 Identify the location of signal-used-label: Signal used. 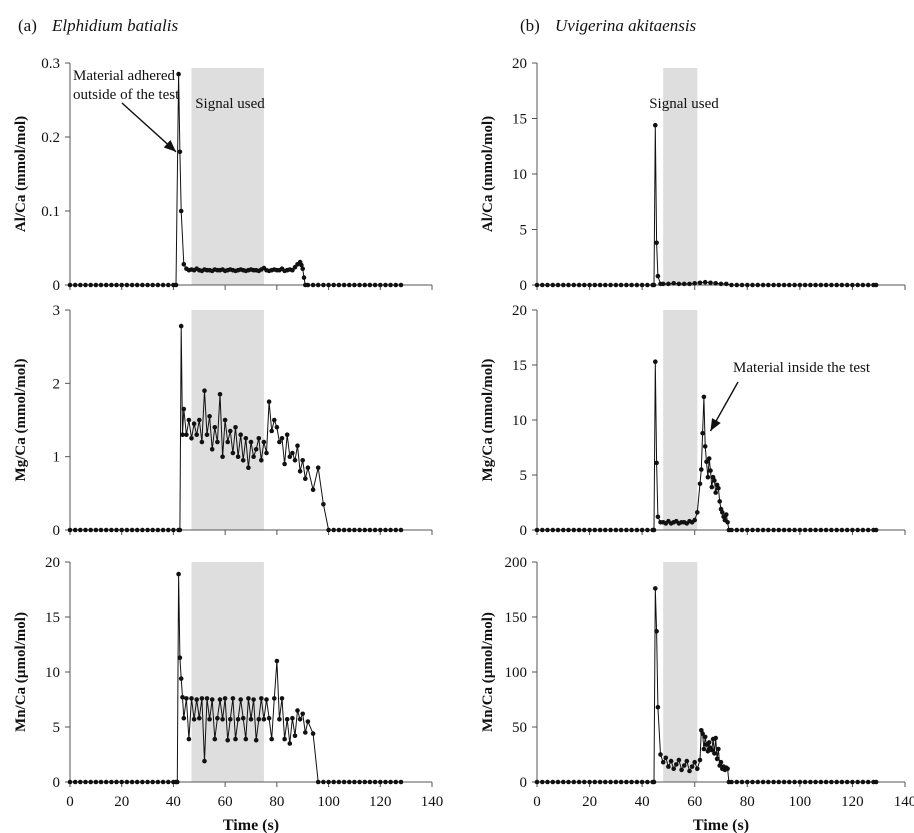
(684, 104).